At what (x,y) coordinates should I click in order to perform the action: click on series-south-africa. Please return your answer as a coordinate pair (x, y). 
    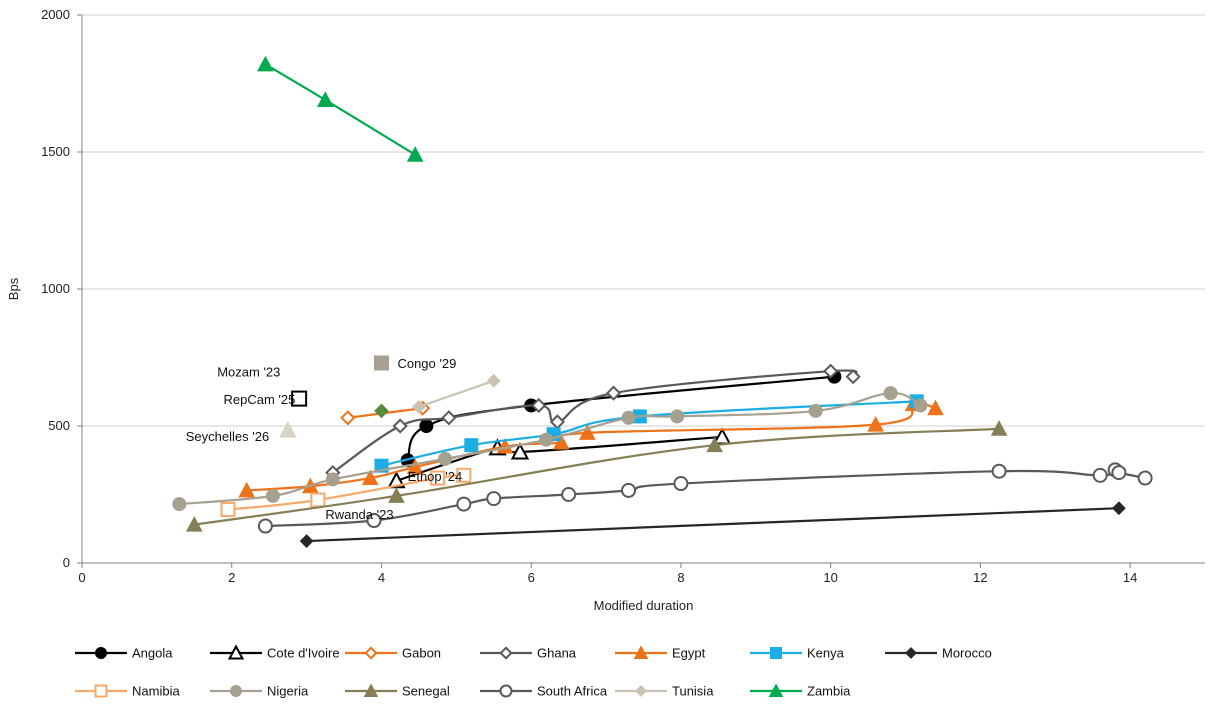
    Looking at the image, I should click on (705, 498).